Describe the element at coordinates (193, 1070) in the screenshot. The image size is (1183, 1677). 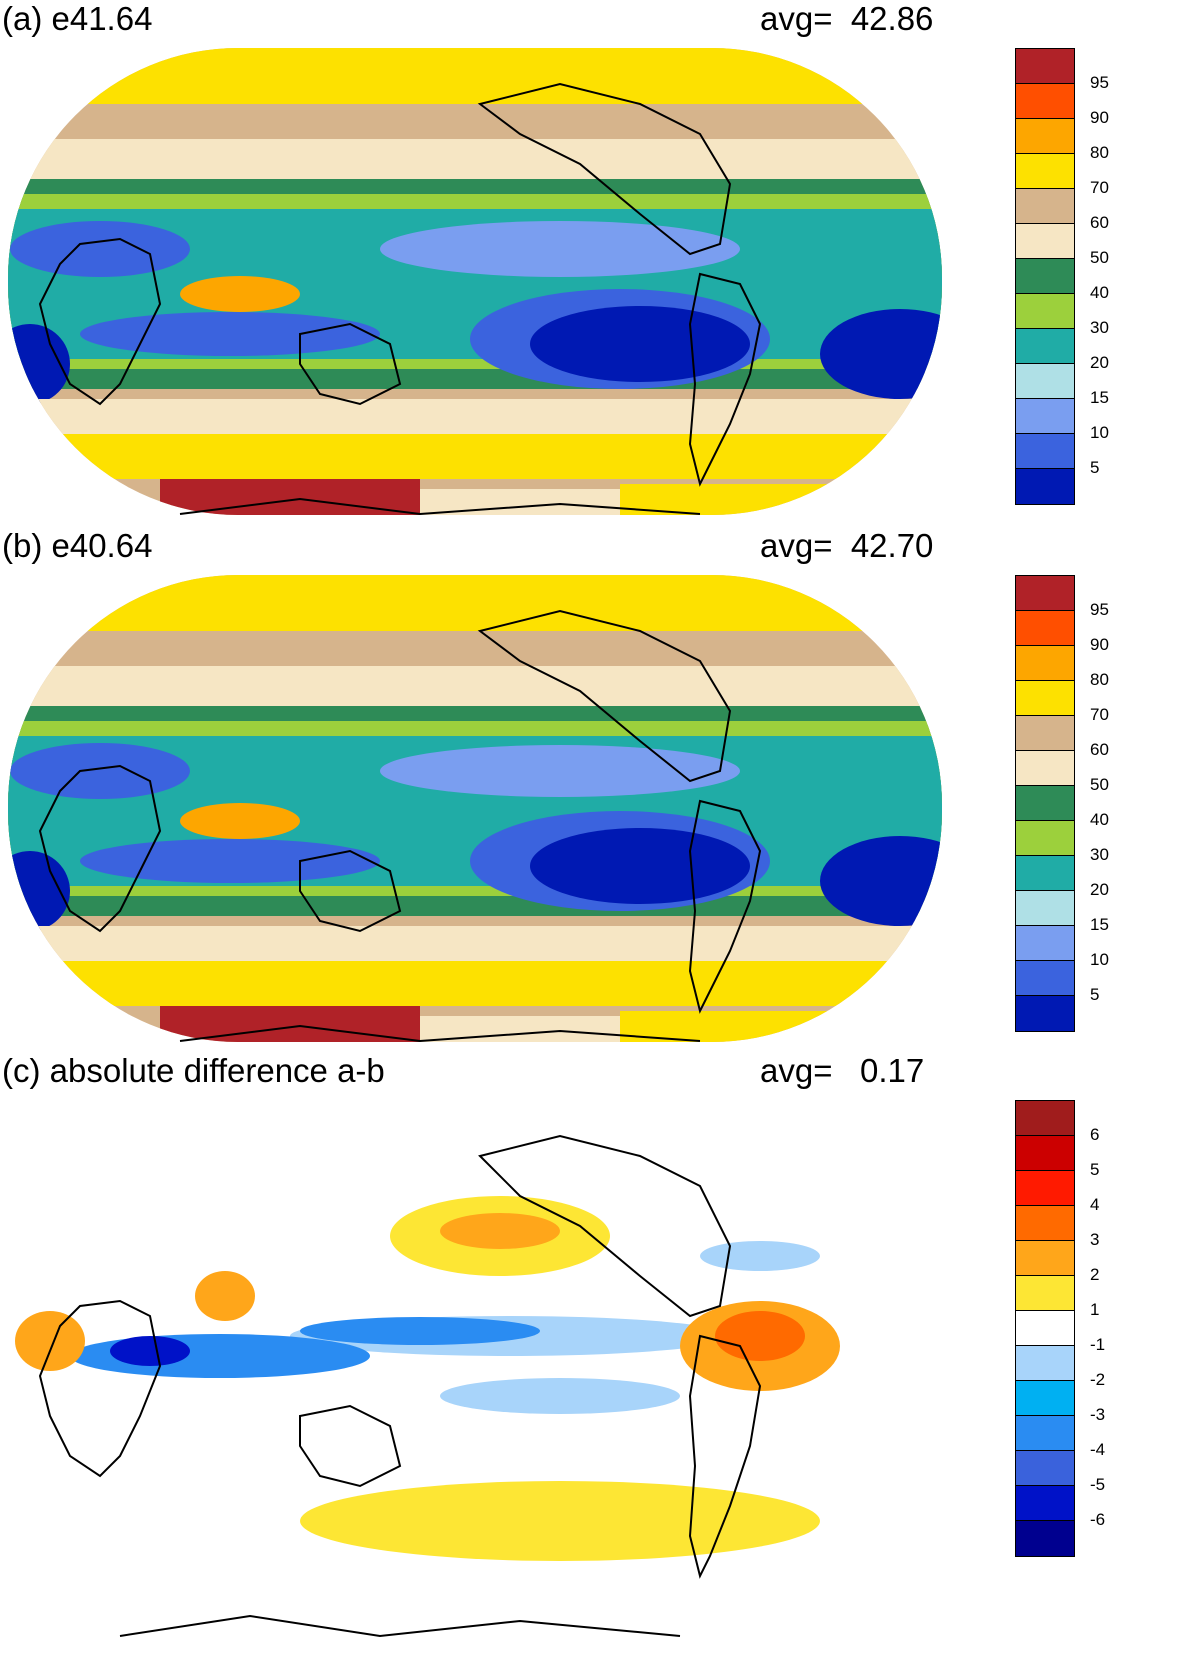
I see `panel-title: (c) absolute difference a-b` at that location.